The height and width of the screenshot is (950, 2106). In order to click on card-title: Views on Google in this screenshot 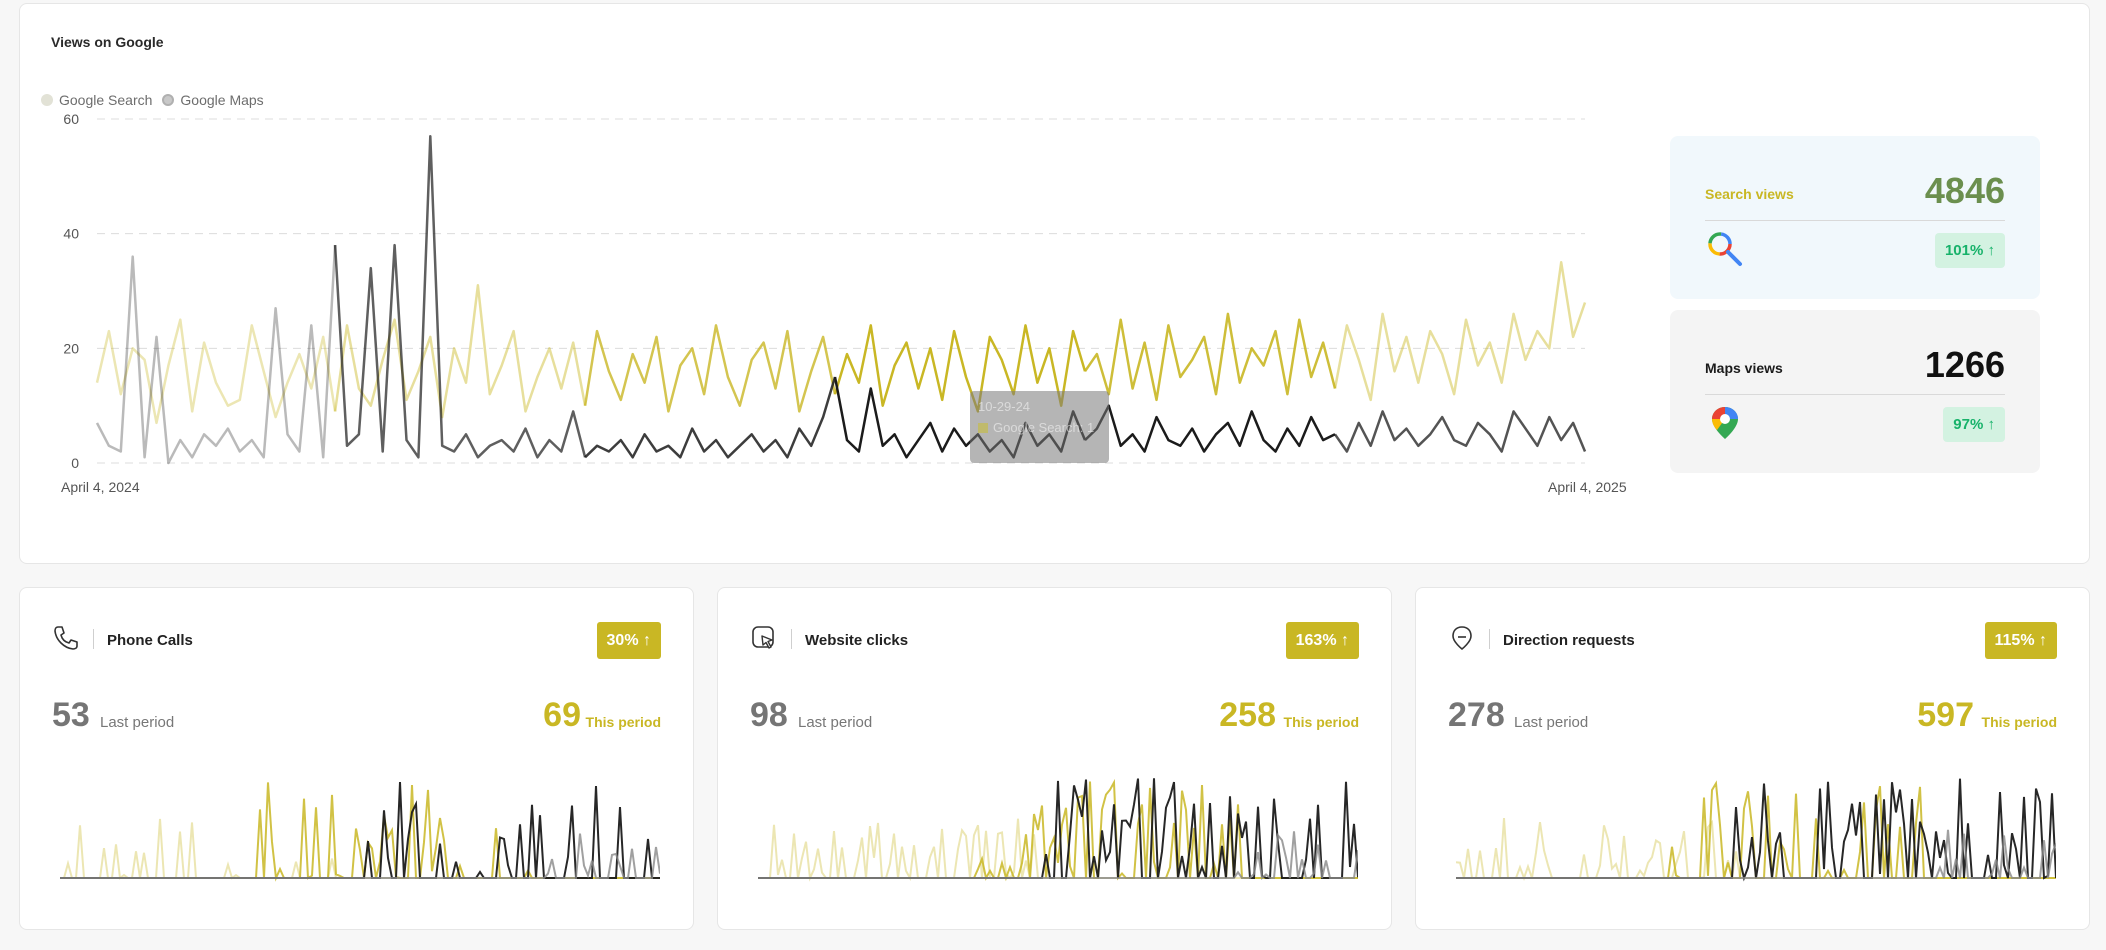, I will do `click(107, 42)`.